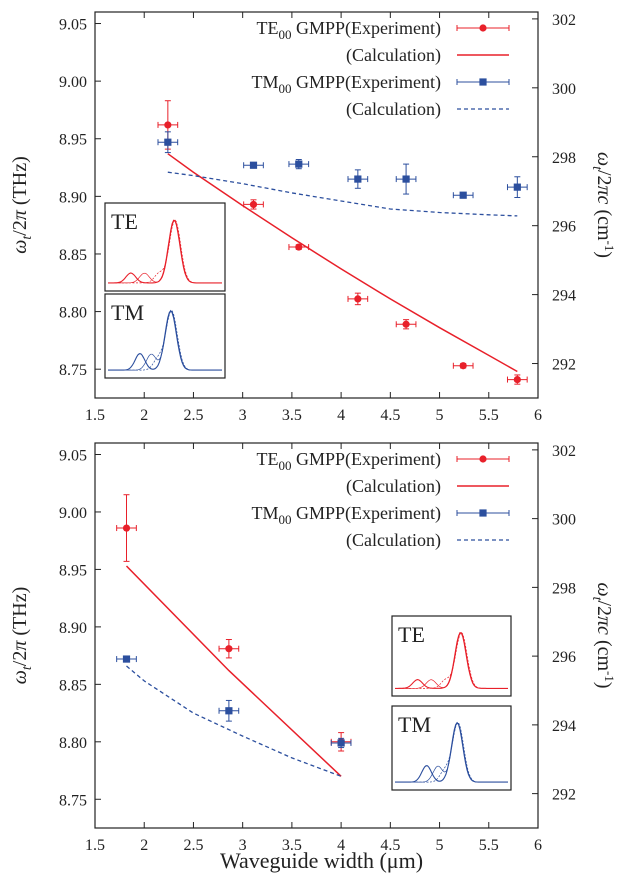 The height and width of the screenshot is (874, 620). What do you see at coordinates (564, 588) in the screenshot?
I see `y2-tick-label: 298` at bounding box center [564, 588].